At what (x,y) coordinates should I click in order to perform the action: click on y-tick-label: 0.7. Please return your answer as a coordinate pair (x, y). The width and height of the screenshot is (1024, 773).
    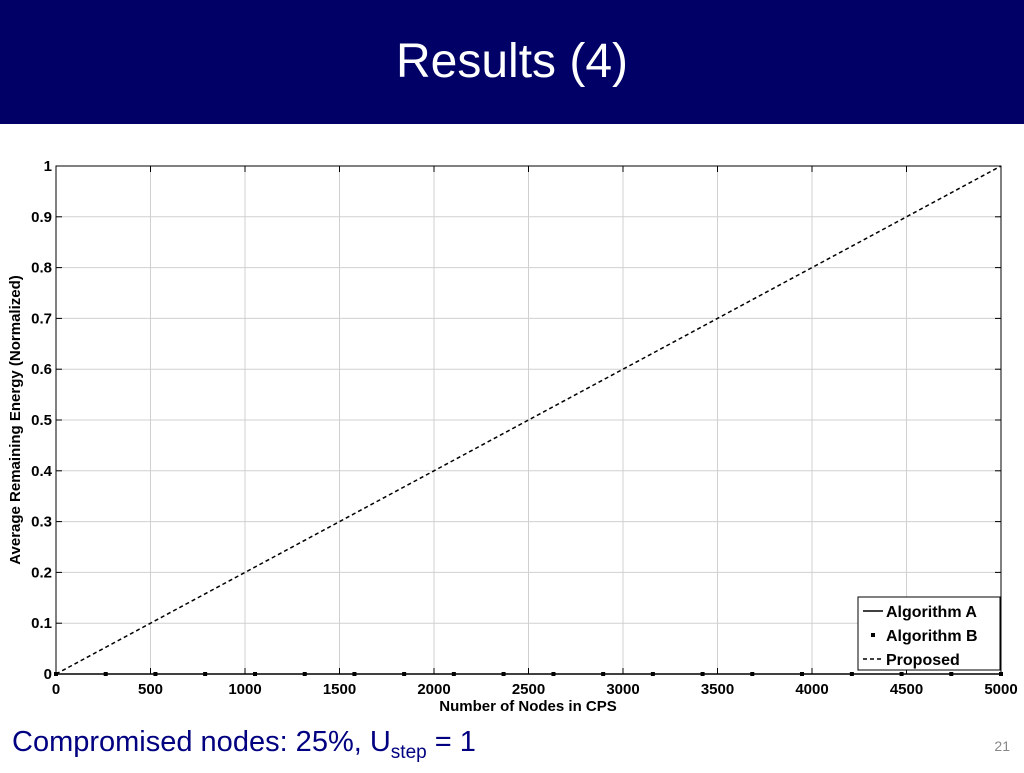
    Looking at the image, I should click on (41, 318).